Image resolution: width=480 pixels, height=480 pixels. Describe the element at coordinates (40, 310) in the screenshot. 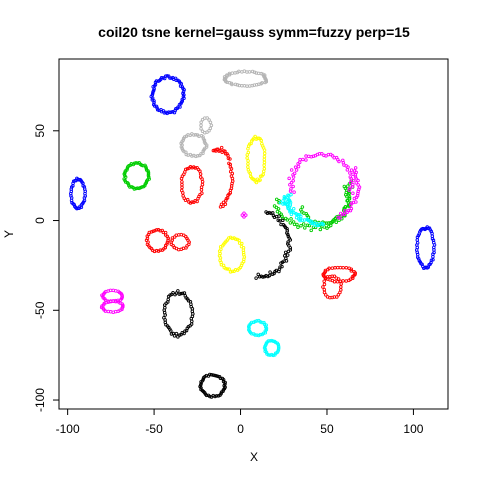

I see `y-tick-label: -50` at that location.